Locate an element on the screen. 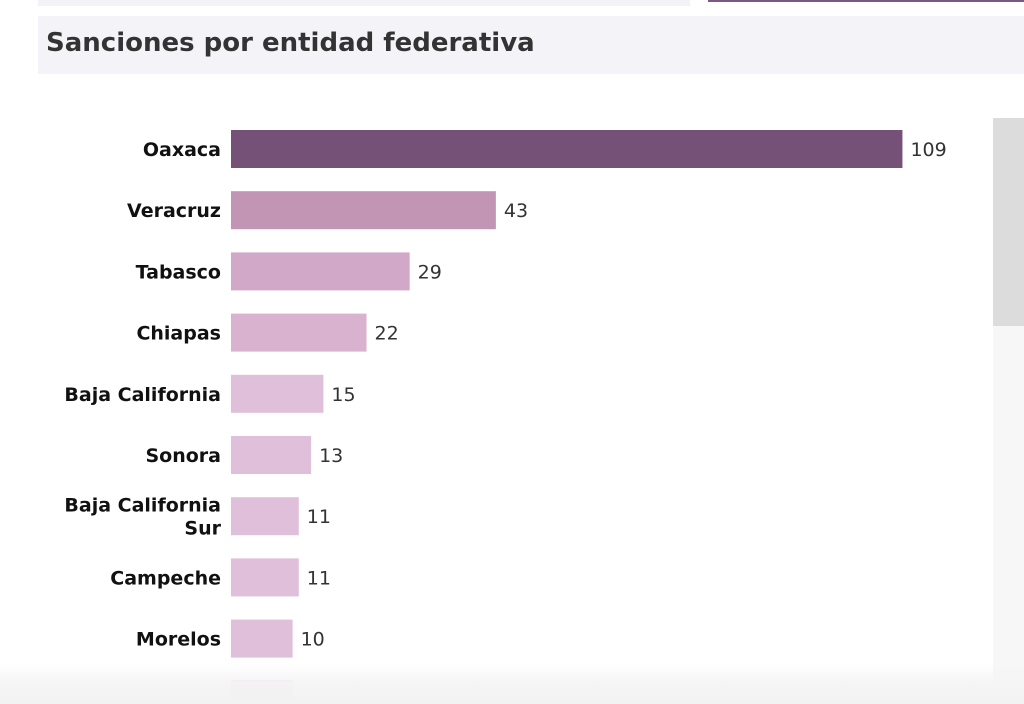  title-bar: Sanciones por entidad federativa is located at coordinates (531, 45).